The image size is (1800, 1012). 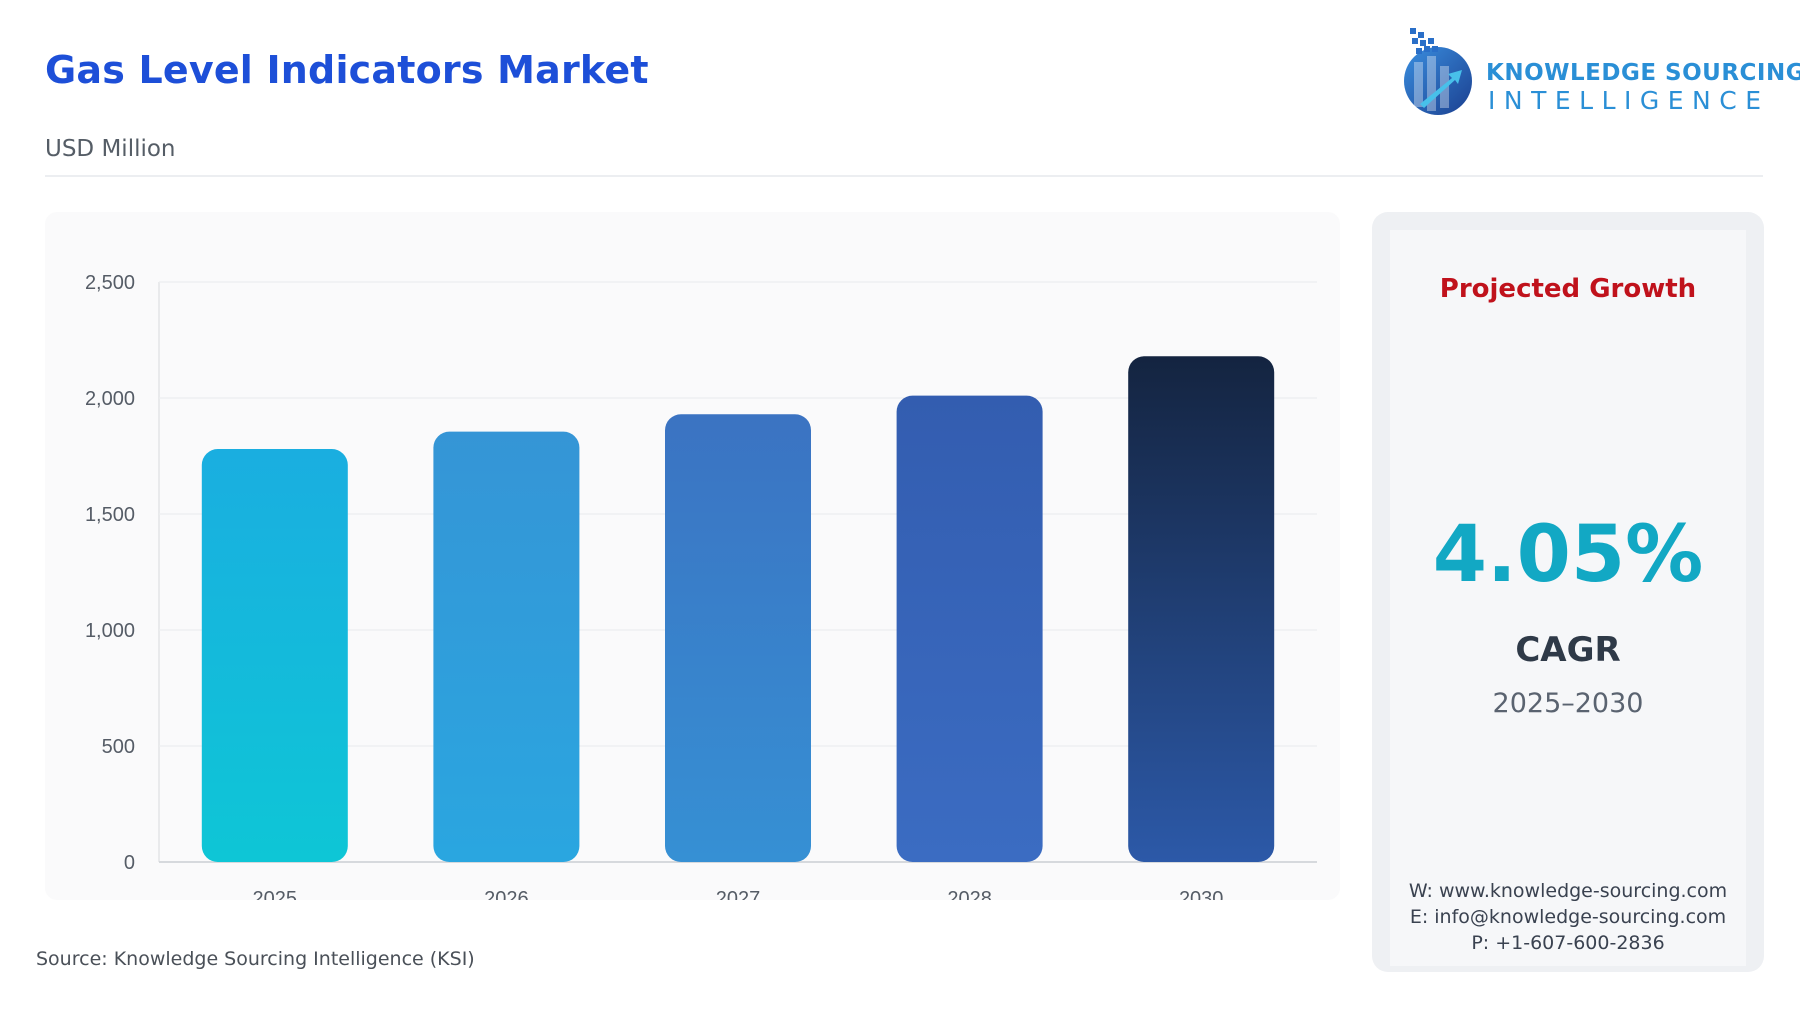 I want to click on x-tick-label: 2028, so click(x=969, y=894).